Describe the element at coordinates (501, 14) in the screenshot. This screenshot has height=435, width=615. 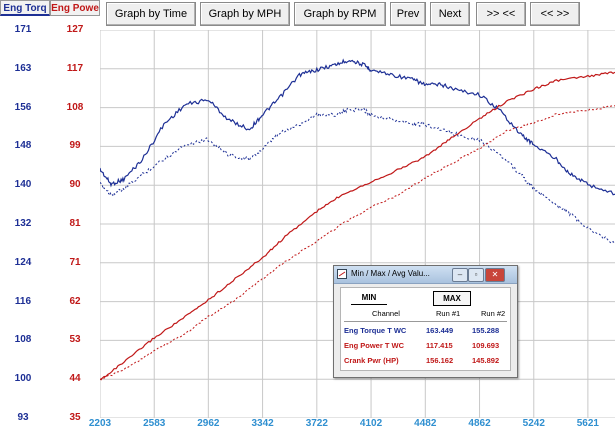
I see `zoom-in-button: >> <<` at that location.